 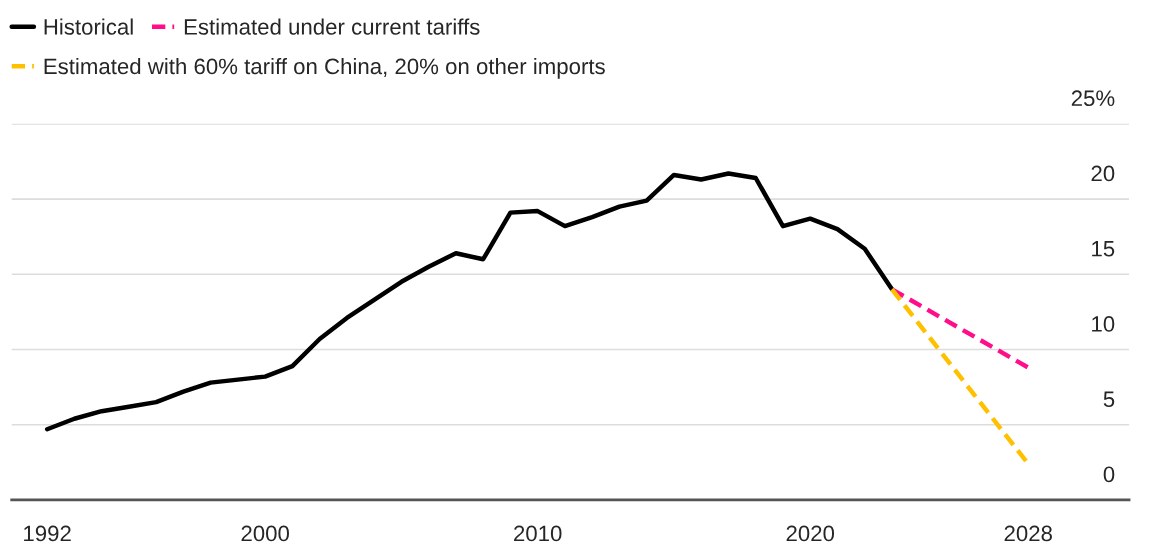 I want to click on legend-label: Estimated under current tariffs, so click(x=332, y=26).